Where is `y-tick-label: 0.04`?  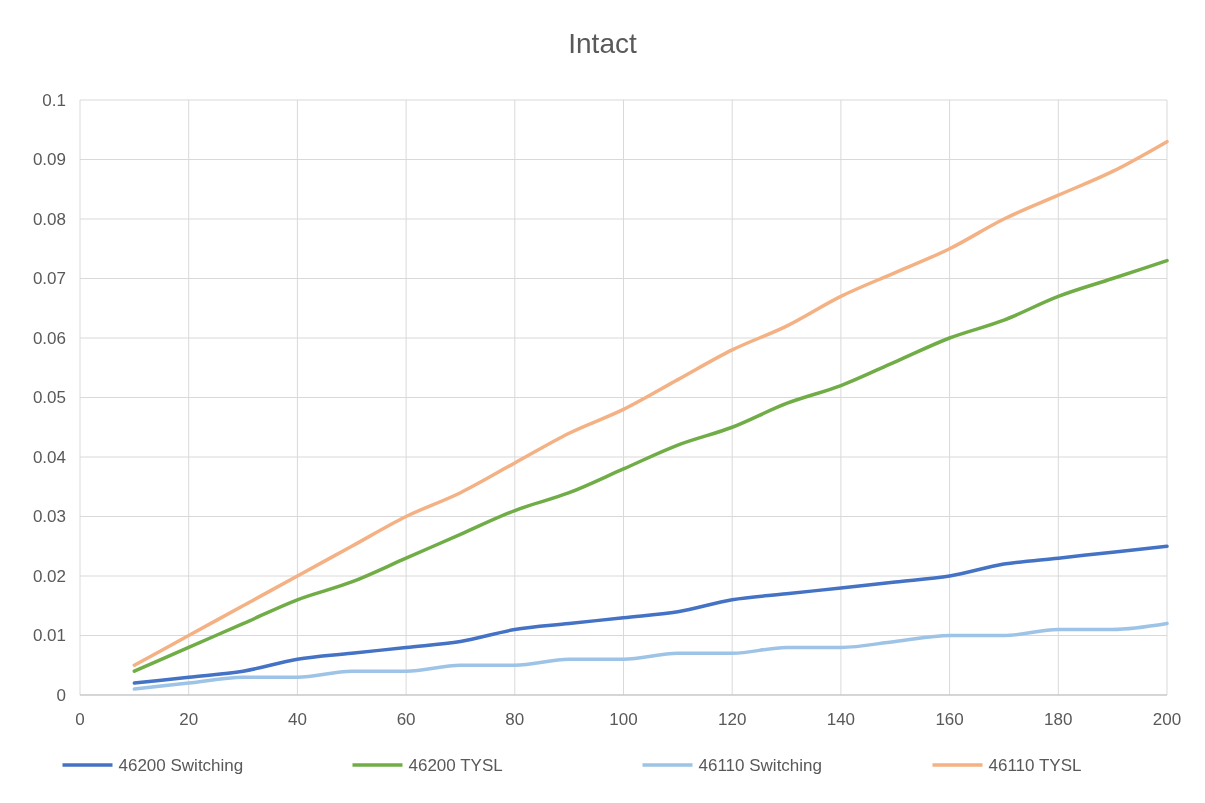 y-tick-label: 0.04 is located at coordinates (49, 457).